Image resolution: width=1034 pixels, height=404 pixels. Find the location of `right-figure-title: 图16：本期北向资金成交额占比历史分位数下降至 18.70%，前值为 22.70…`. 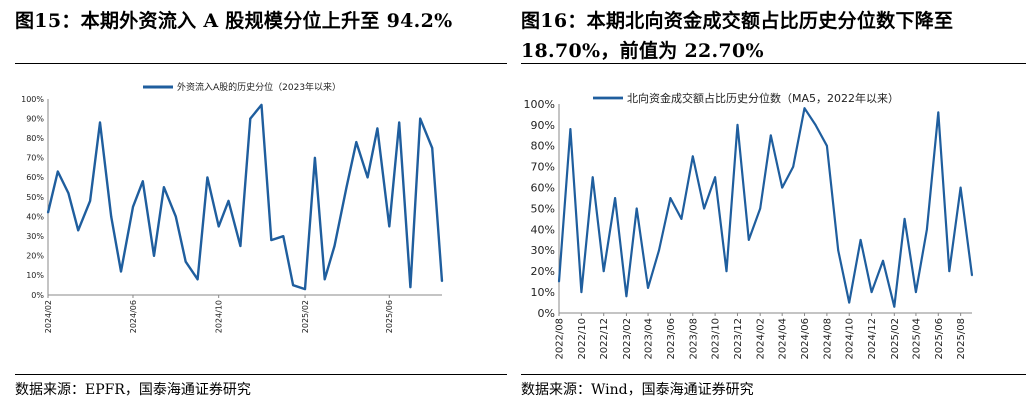

right-figure-title: 图16：本期北向资金成交额占比历史分位数下降至 18.70%，前值为 22.70… is located at coordinates (737, 36).